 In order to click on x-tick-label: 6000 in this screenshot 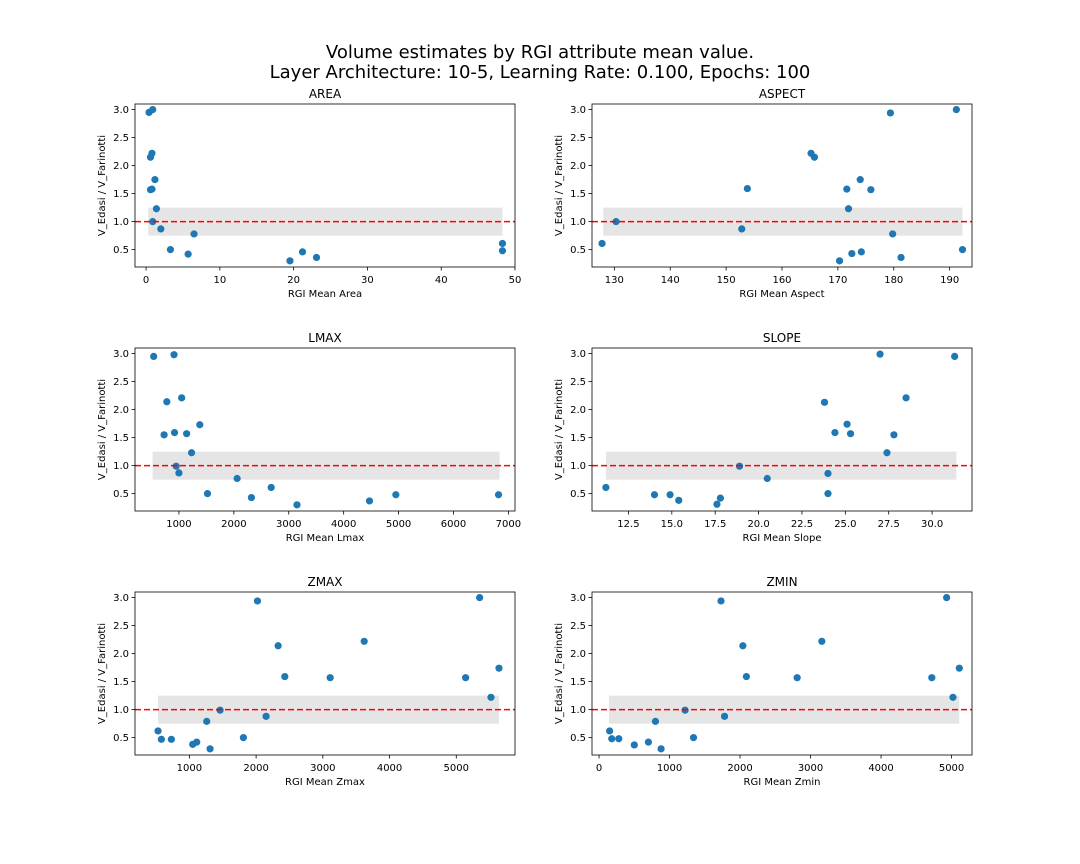, I will do `click(453, 524)`.